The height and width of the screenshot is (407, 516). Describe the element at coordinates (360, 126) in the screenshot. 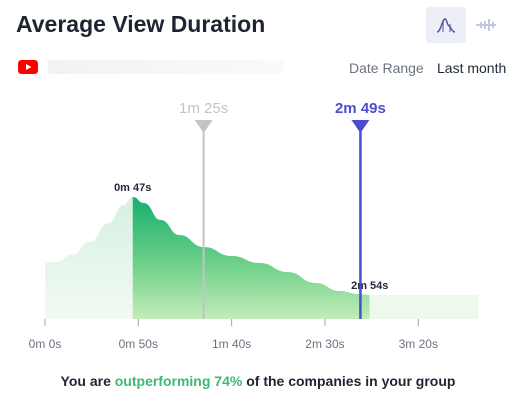

I see `your-channel-marker` at that location.